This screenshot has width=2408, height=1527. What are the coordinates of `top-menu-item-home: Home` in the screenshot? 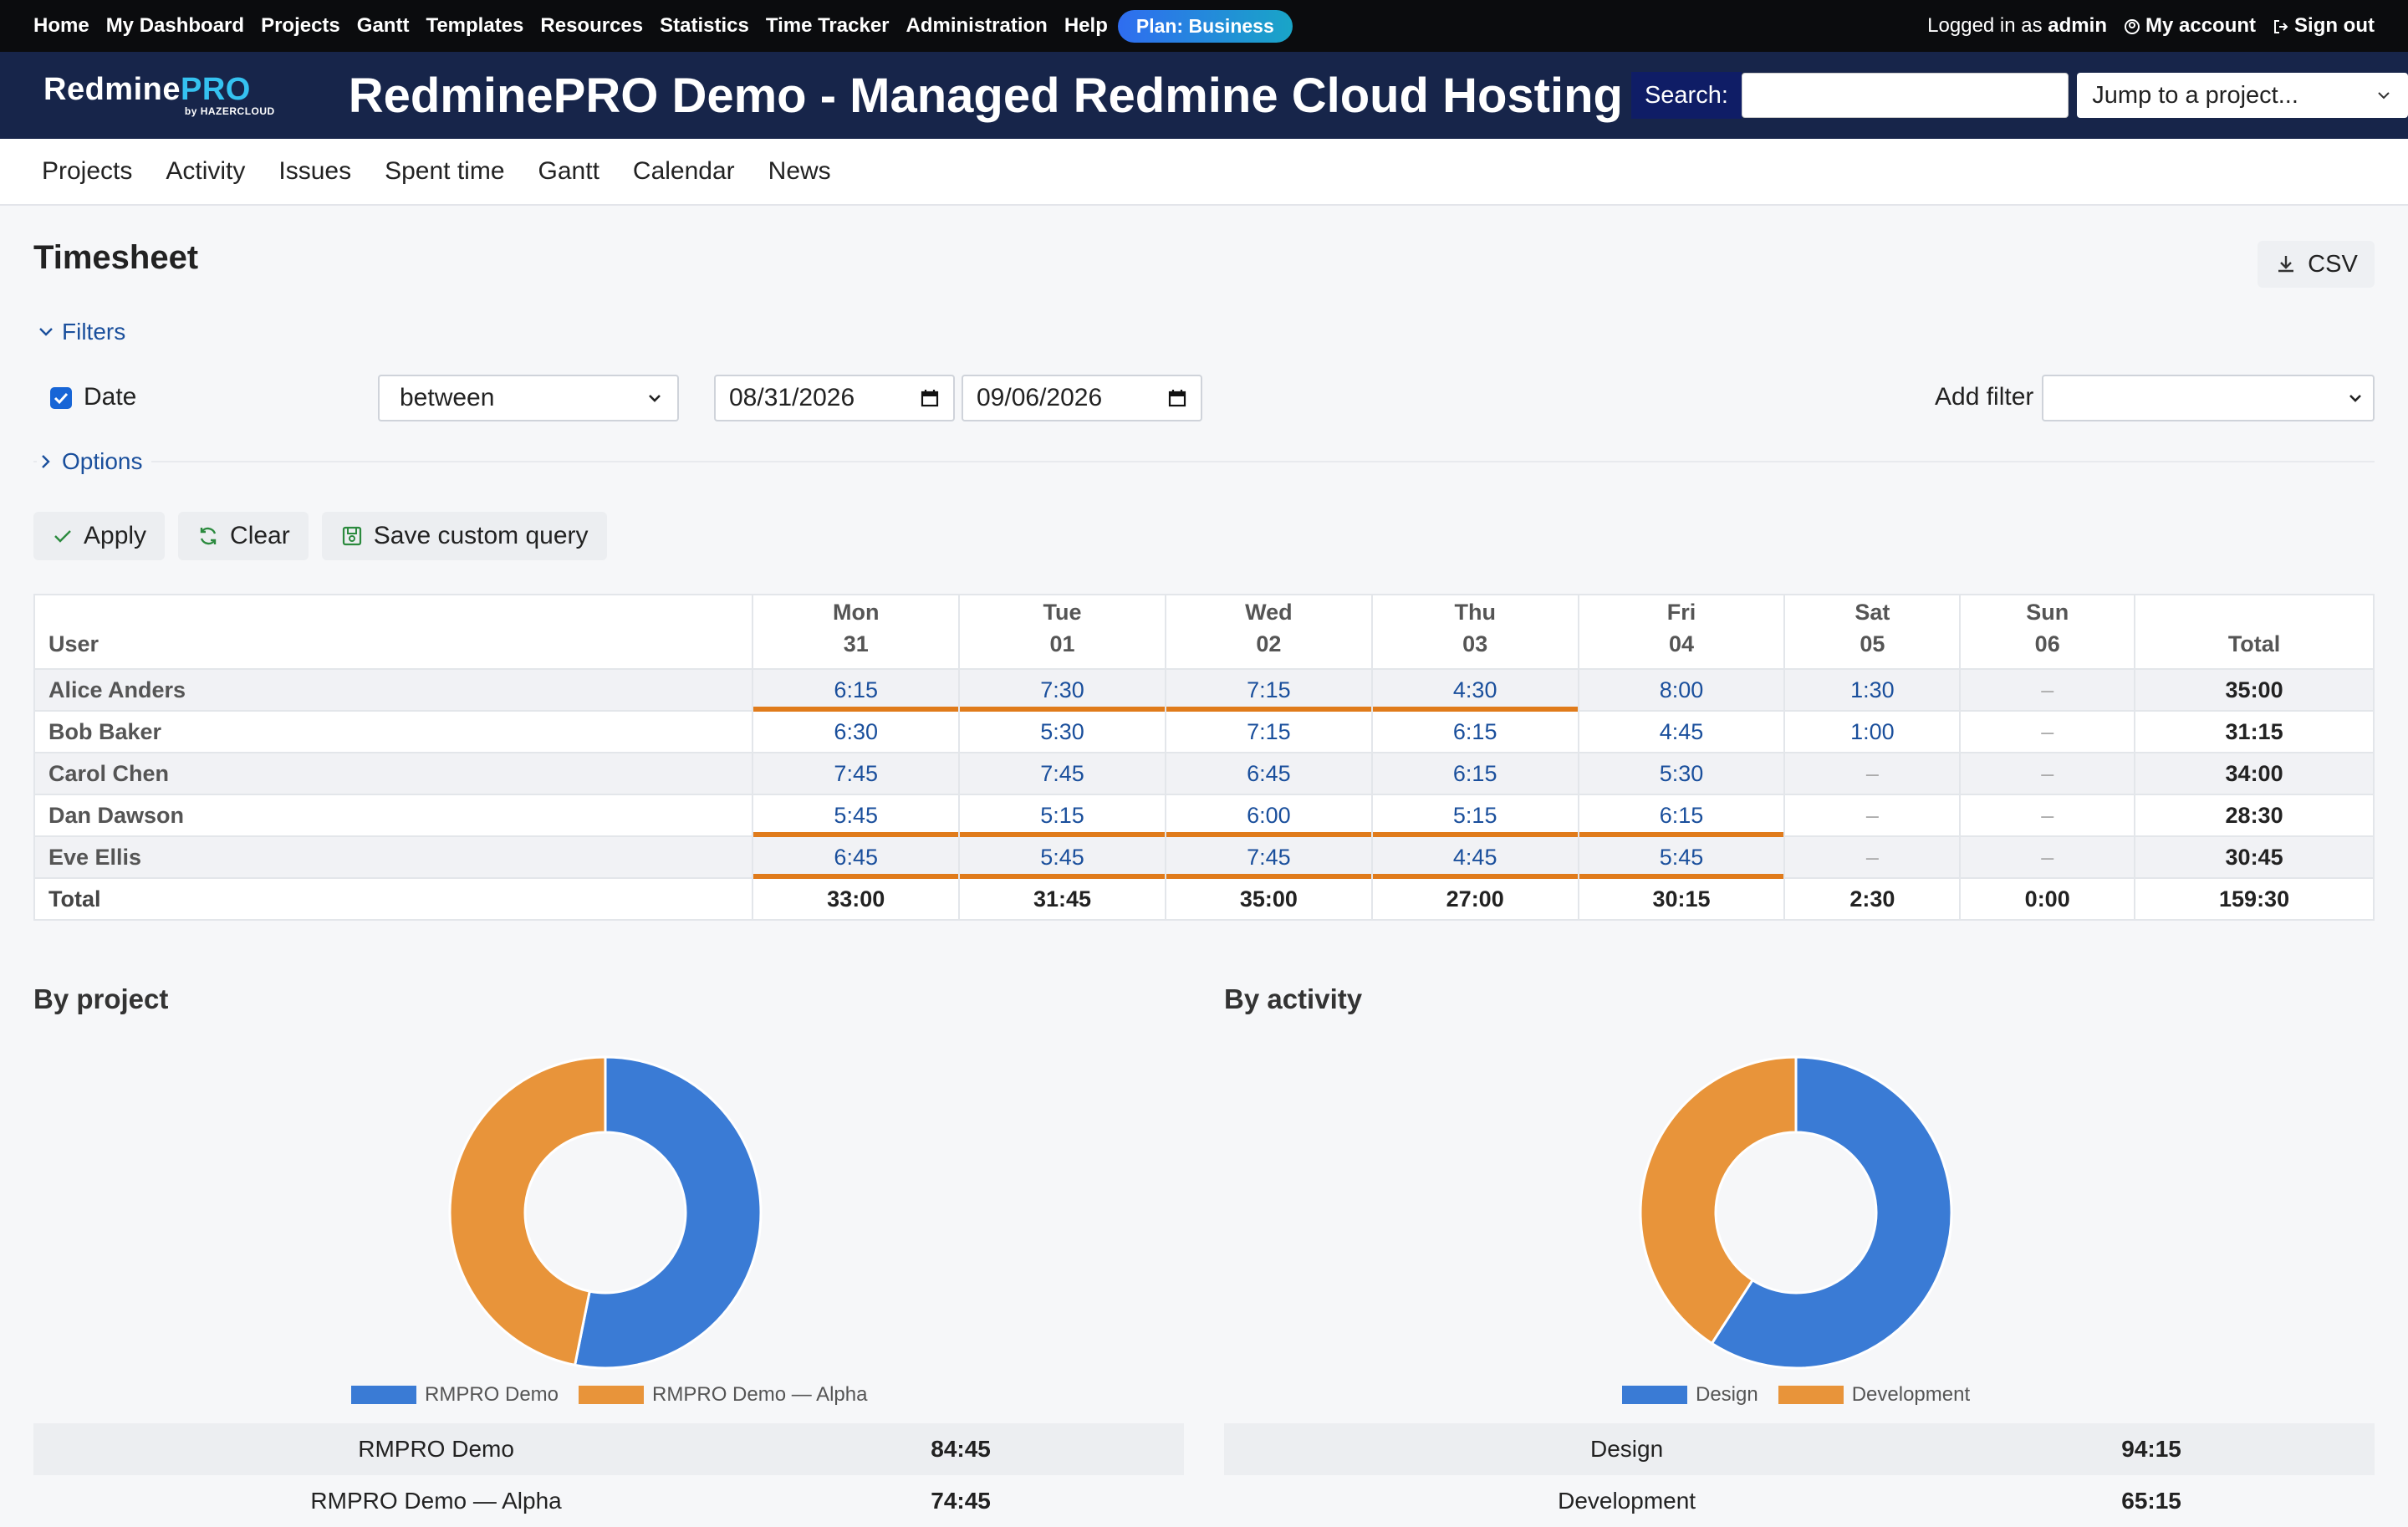 It's located at (61, 26).